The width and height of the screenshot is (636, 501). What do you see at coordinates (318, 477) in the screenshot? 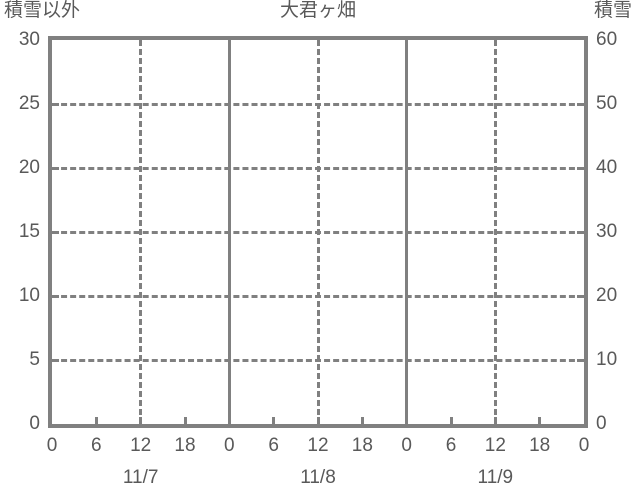
I see `x-axis-day-label: 11/8` at bounding box center [318, 477].